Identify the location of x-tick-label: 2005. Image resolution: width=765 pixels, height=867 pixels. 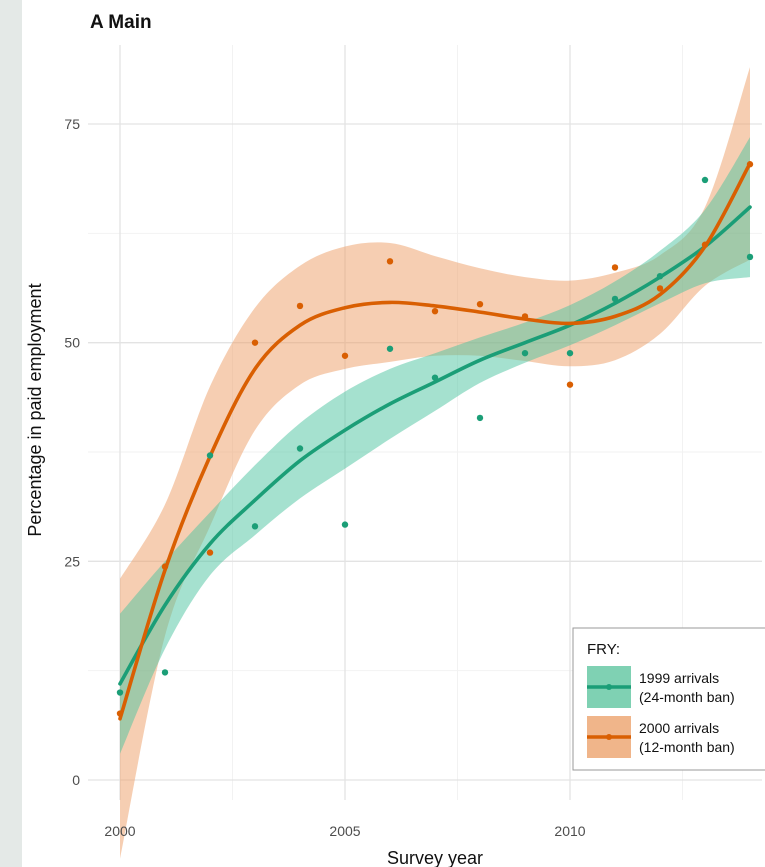
(344, 831).